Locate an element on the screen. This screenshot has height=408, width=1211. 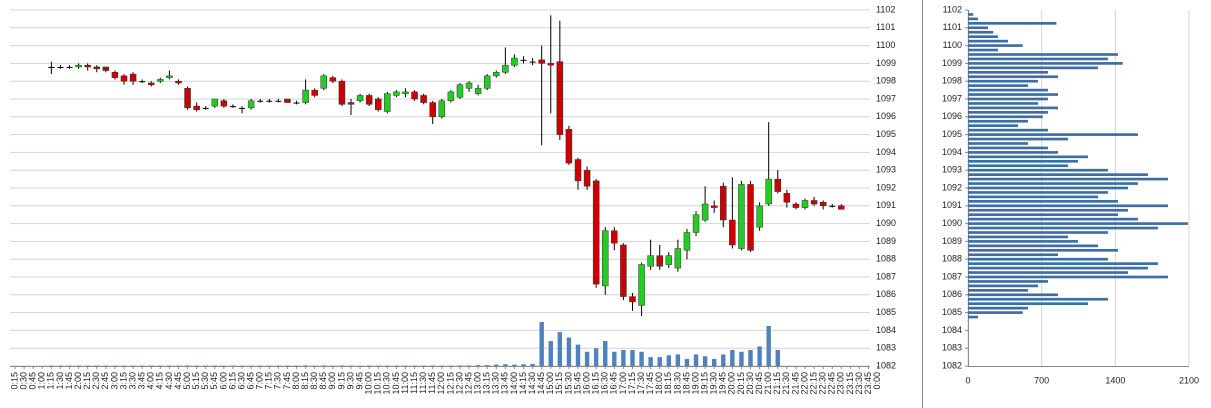
y-tick-label: 1098 is located at coordinates (952, 81).